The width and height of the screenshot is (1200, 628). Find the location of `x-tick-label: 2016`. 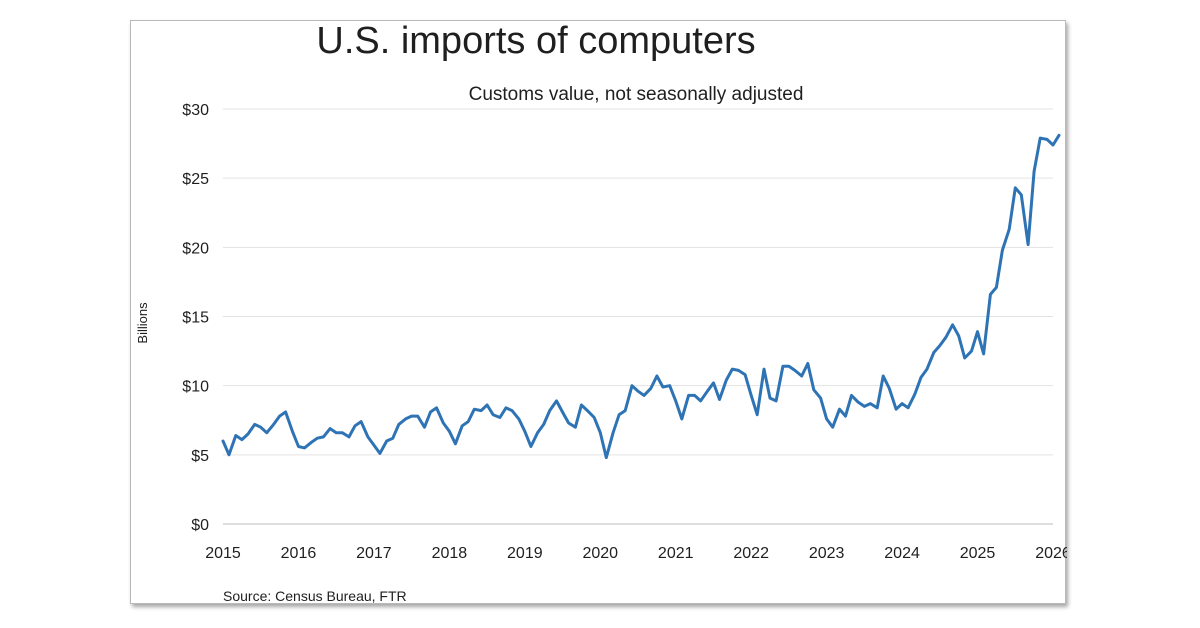

x-tick-label: 2016 is located at coordinates (299, 553).